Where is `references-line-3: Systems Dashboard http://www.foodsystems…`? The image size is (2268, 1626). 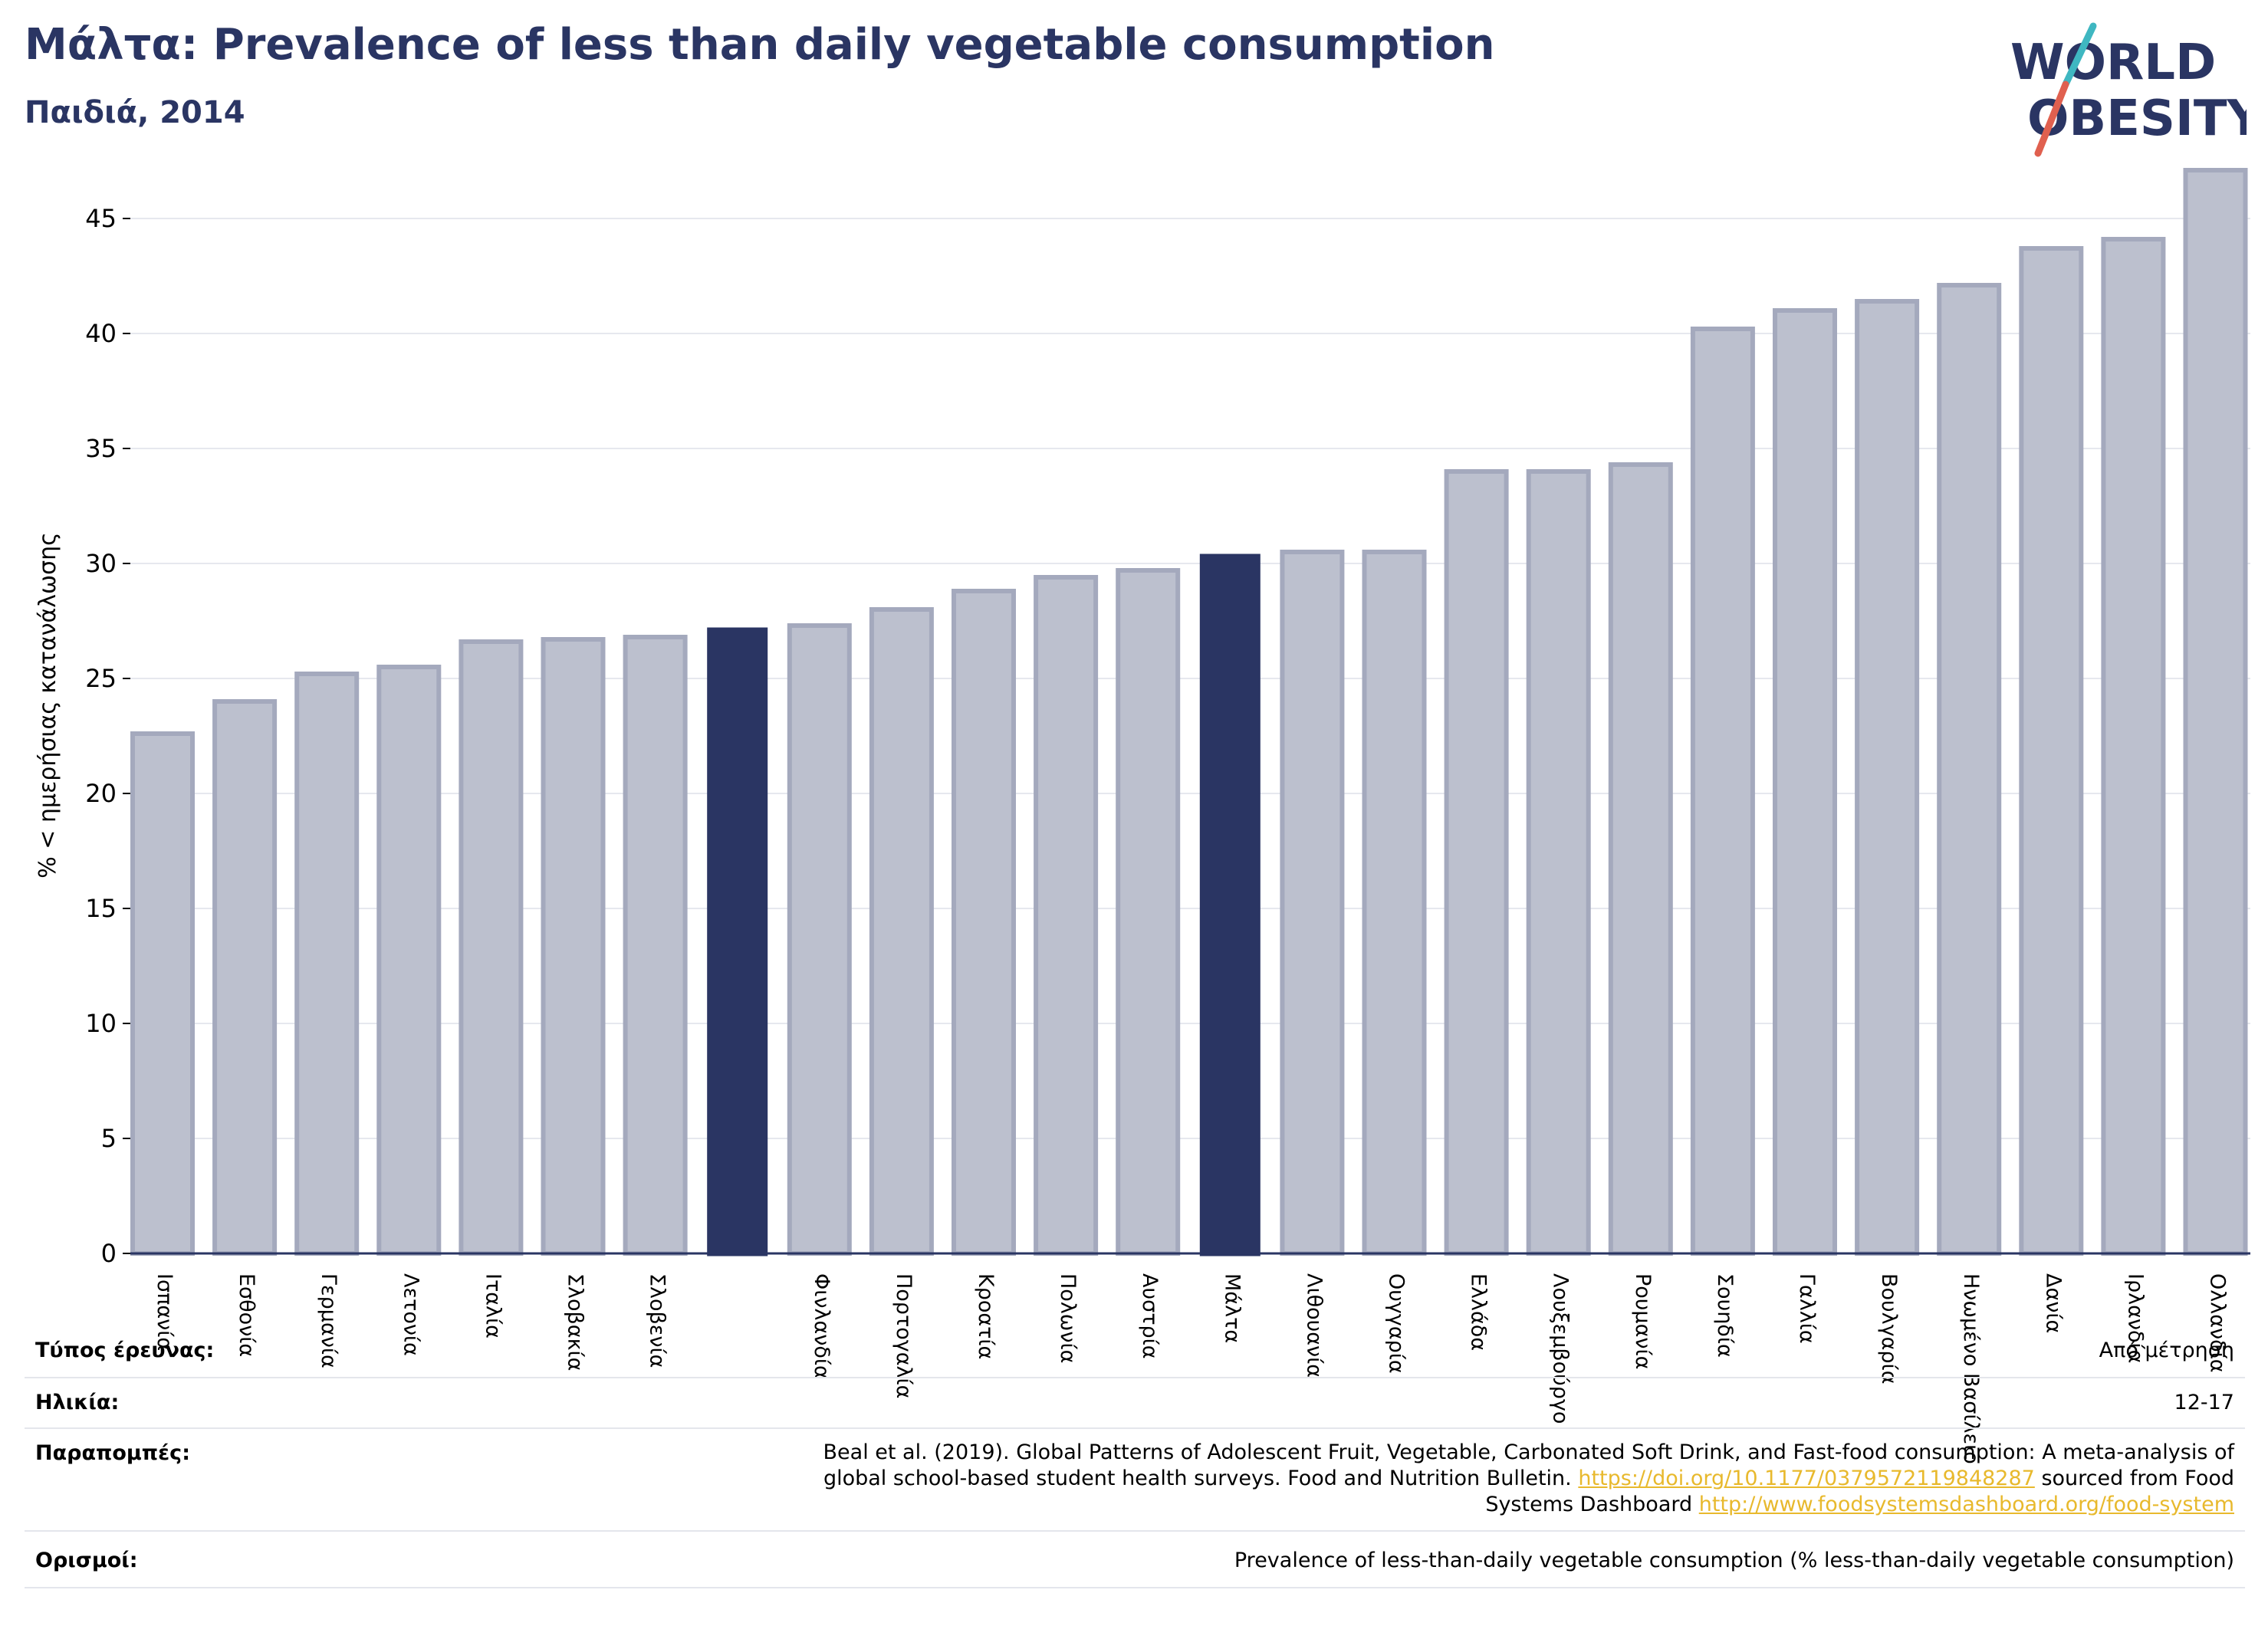
references-line-3: Systems Dashboard http://www.foodsystems… is located at coordinates (1528, 1505).